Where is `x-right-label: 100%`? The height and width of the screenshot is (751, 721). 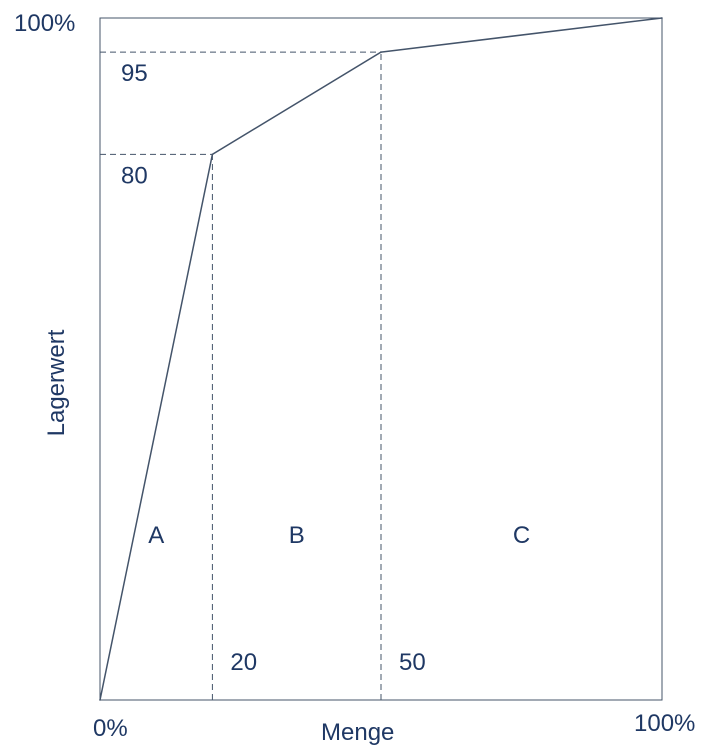
x-right-label: 100% is located at coordinates (664, 723).